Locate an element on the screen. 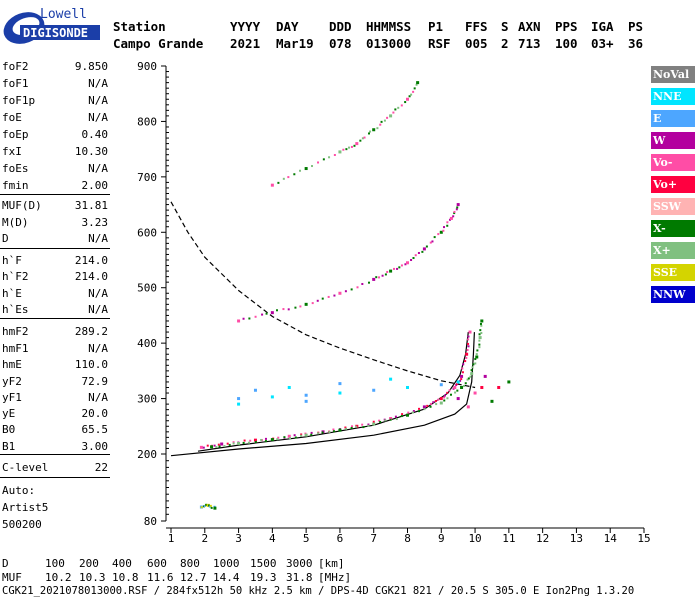 The width and height of the screenshot is (700, 600). param-name: B0 is located at coordinates (9, 429).